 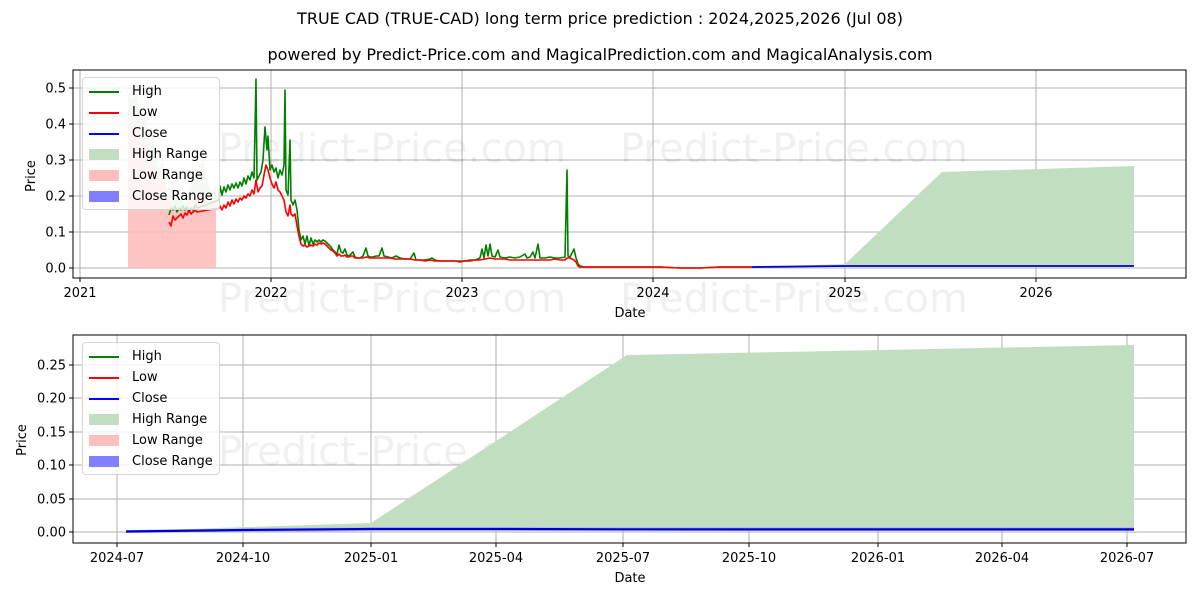 What do you see at coordinates (55, 125) in the screenshot?
I see `y-tick-label: 0.4` at bounding box center [55, 125].